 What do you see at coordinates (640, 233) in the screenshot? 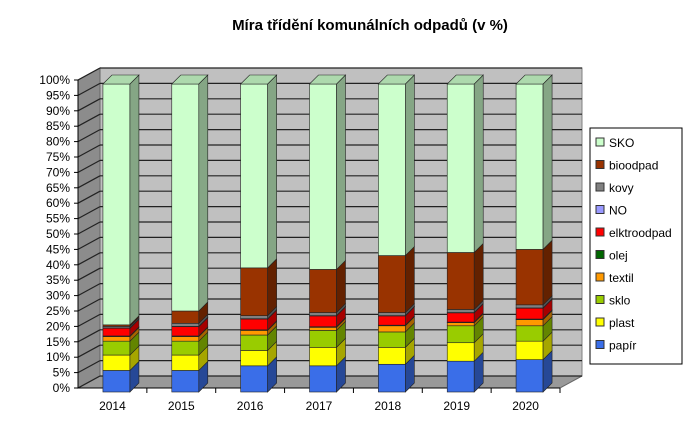
I see `legend-label: elktroodpad` at bounding box center [640, 233].